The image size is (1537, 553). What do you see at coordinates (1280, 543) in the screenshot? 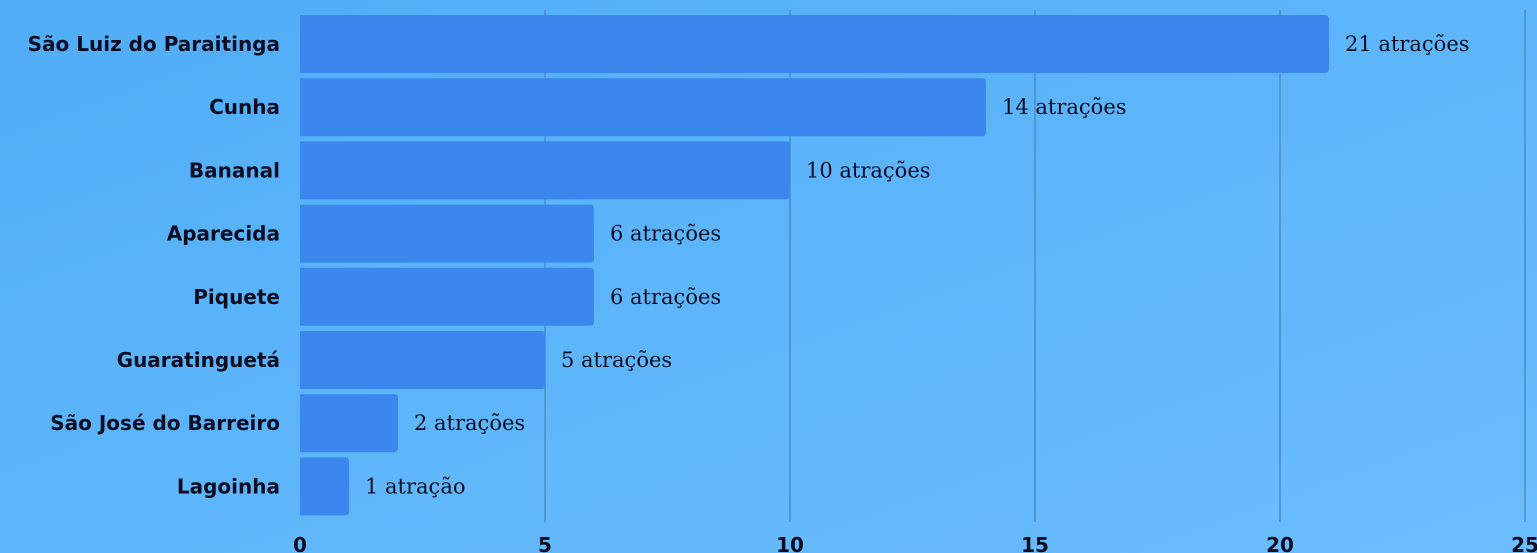
I see `x-tick-label-20: 20` at bounding box center [1280, 543].